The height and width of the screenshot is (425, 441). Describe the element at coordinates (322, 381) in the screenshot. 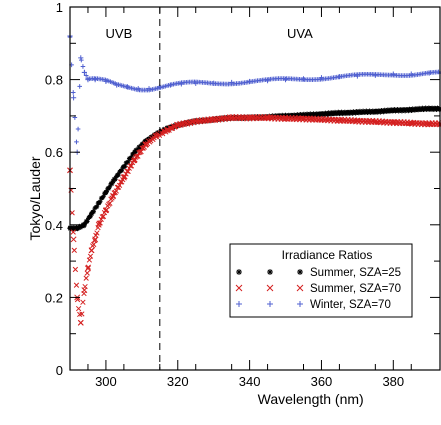

I see `x-tick-label: 360` at that location.